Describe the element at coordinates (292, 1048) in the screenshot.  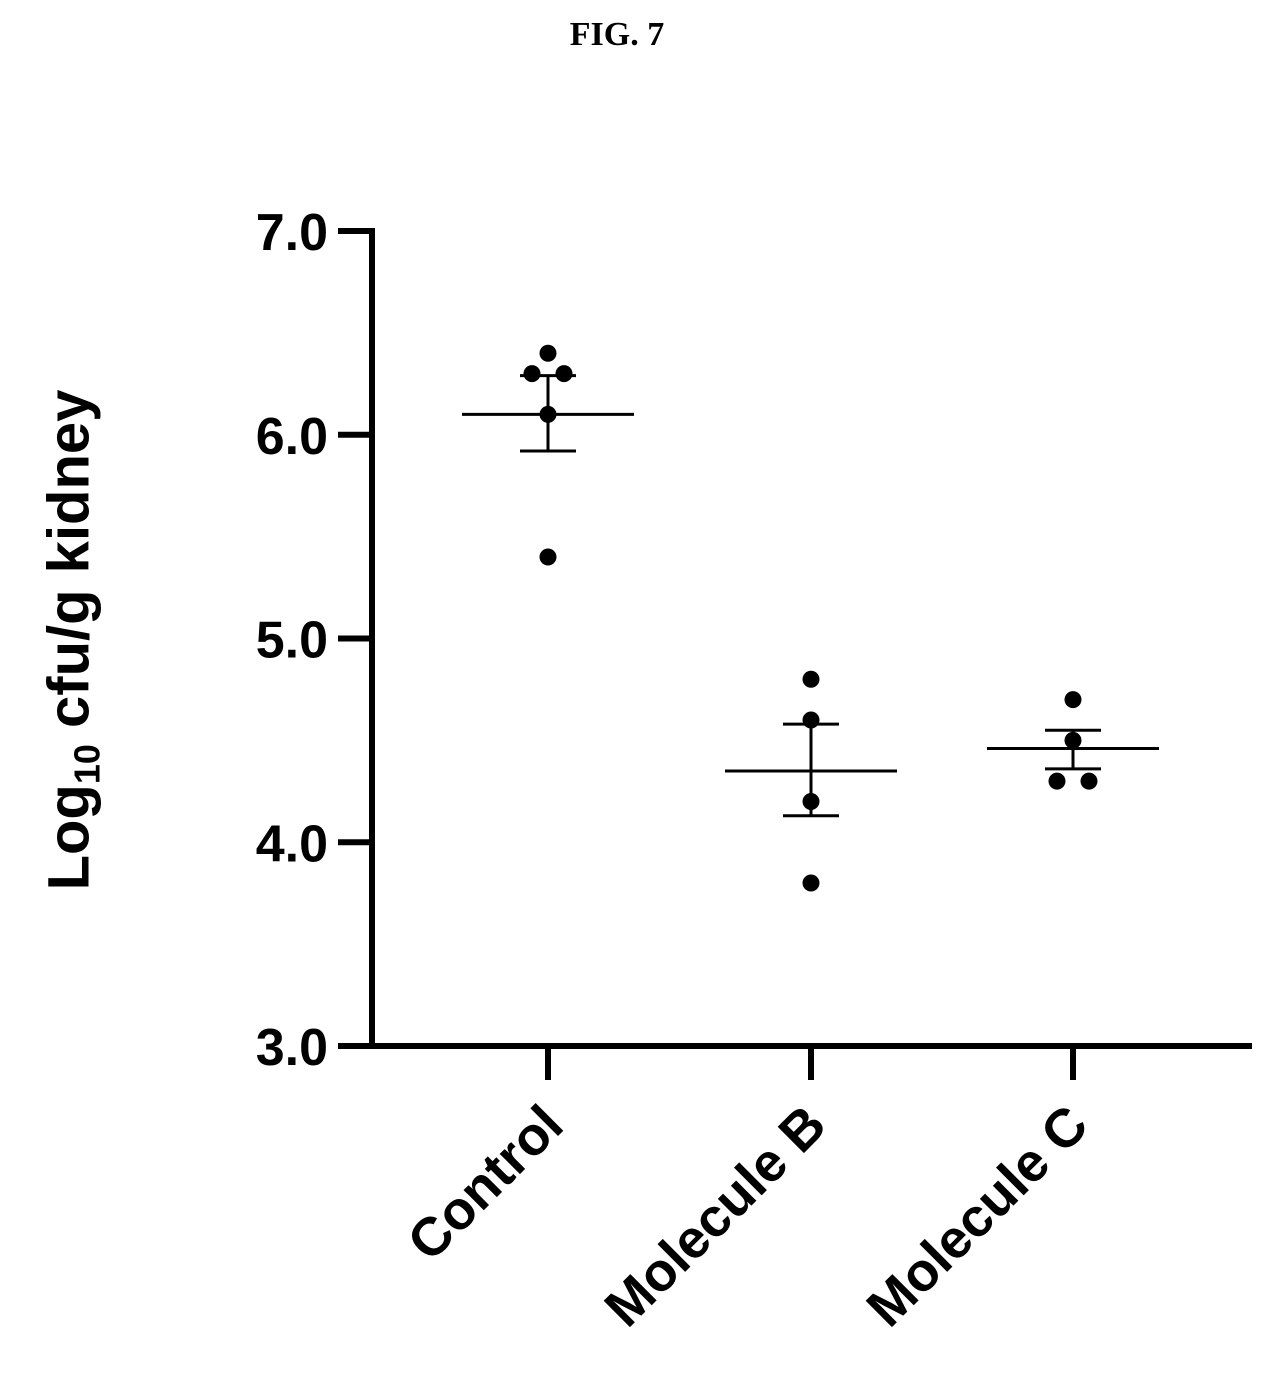
I see `y-tick-label: 3.0` at that location.